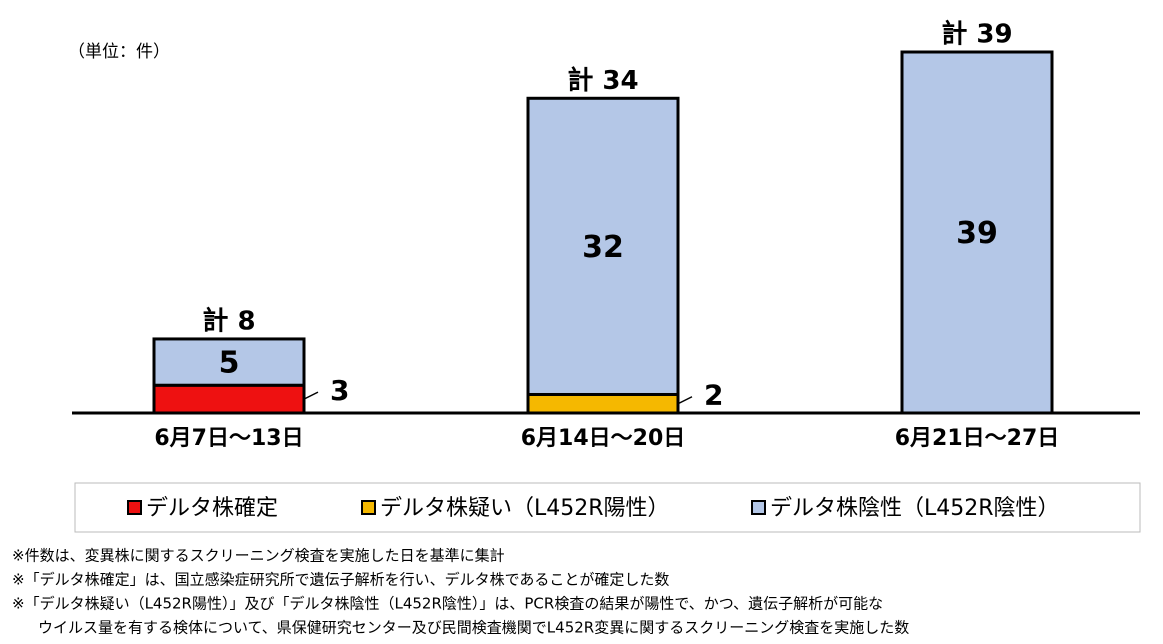 This screenshot has width=1163, height=644. What do you see at coordinates (976, 34) in the screenshot?
I see `total-label: 計 39` at bounding box center [976, 34].